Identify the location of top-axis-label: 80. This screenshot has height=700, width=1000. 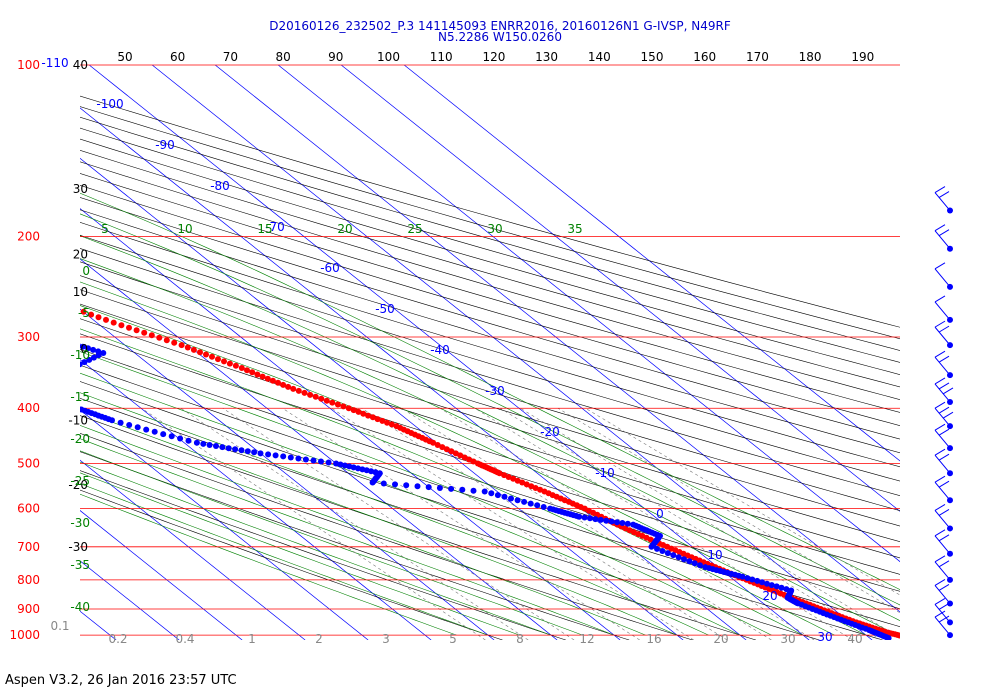
(282, 57).